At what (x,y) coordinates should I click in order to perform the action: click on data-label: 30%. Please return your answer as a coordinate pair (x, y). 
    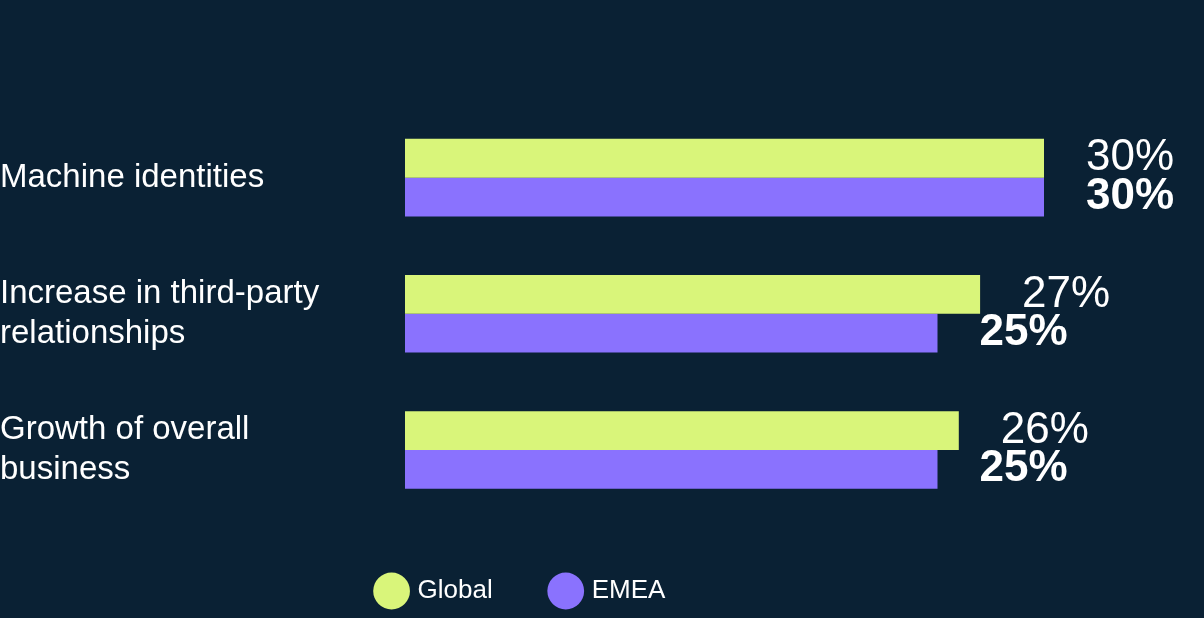
    Looking at the image, I should click on (1130, 194).